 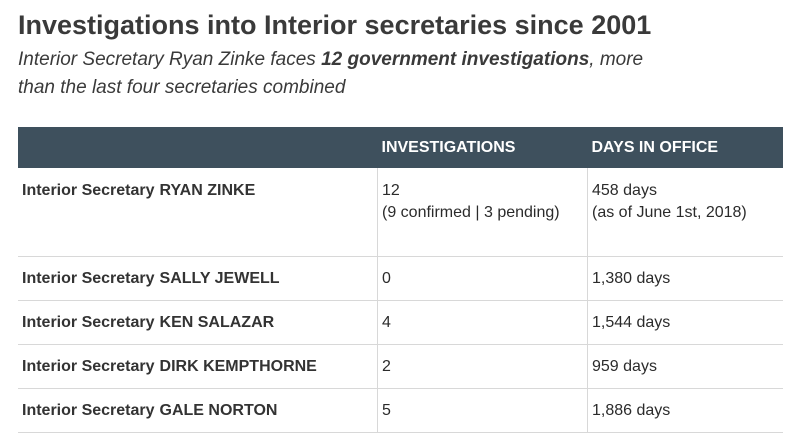 I want to click on investigations-cell: 12 (9 confirmed | 3 pending), so click(x=482, y=212).